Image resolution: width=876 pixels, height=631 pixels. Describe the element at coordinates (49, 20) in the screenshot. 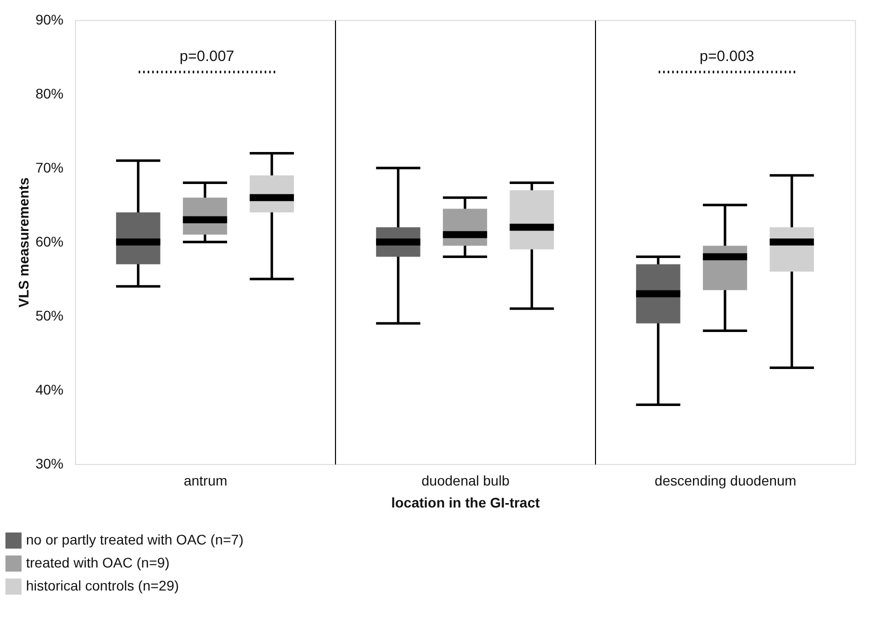

I see `y-tick-label: 90%` at that location.